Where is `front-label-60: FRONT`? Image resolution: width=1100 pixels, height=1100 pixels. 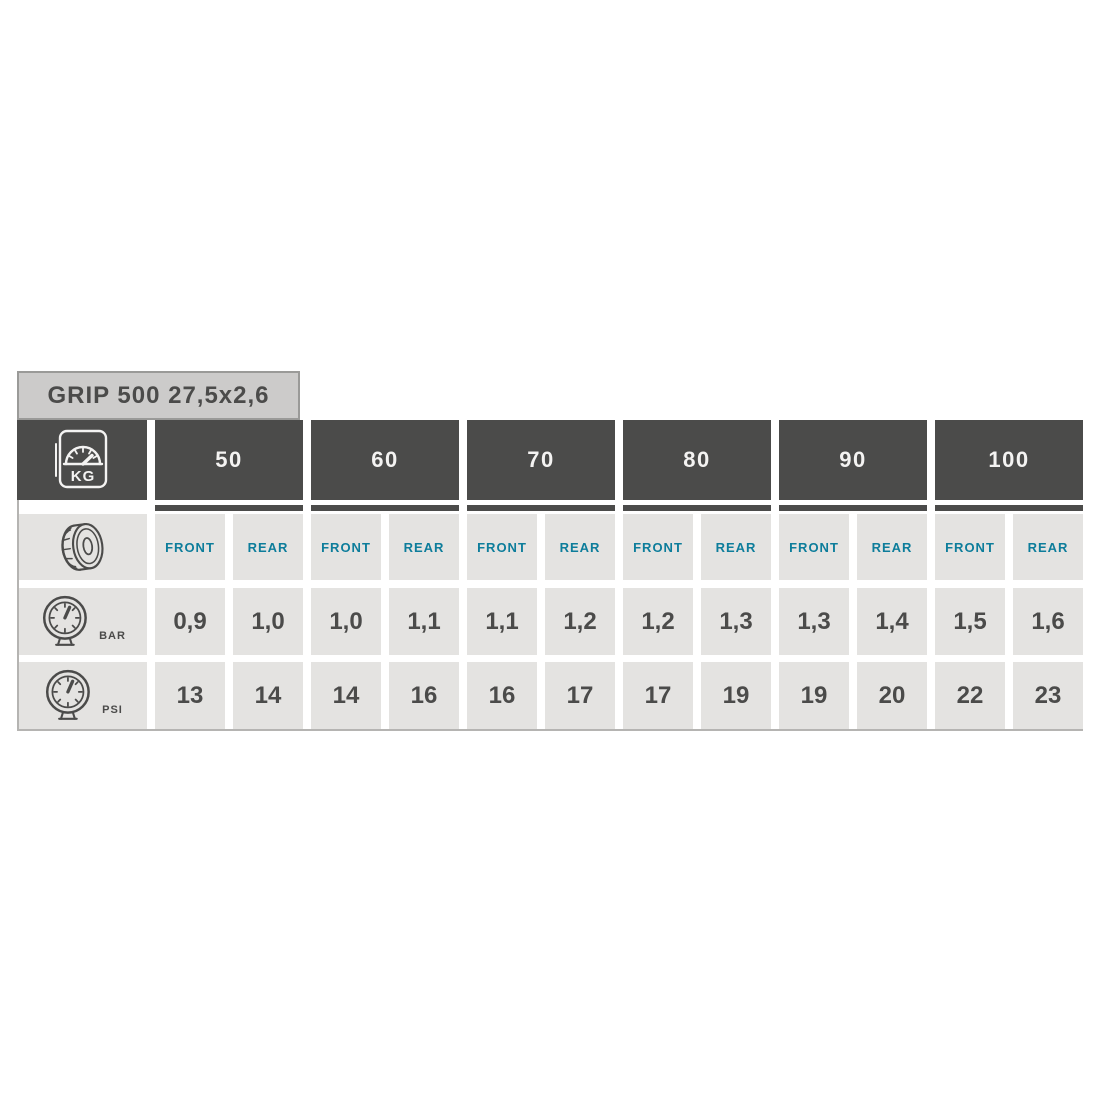
front-label-60: FRONT is located at coordinates (346, 547).